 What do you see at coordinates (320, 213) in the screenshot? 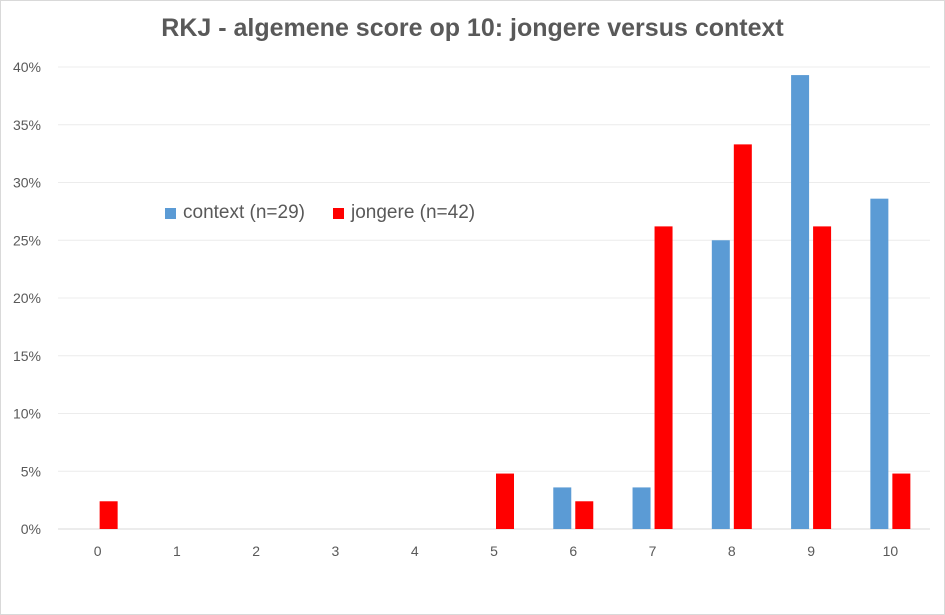
I see `legend: context (n=29) jongere (n=42)` at bounding box center [320, 213].